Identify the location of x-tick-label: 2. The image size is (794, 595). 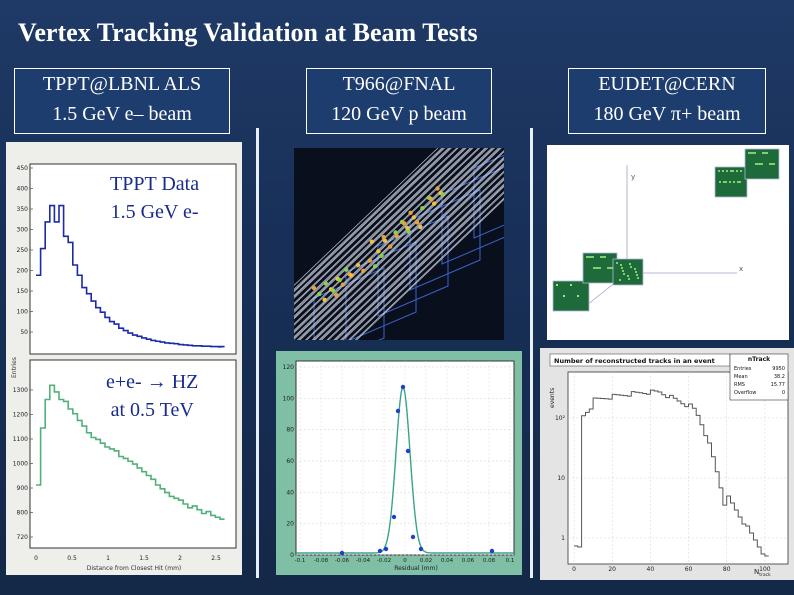
(180, 558).